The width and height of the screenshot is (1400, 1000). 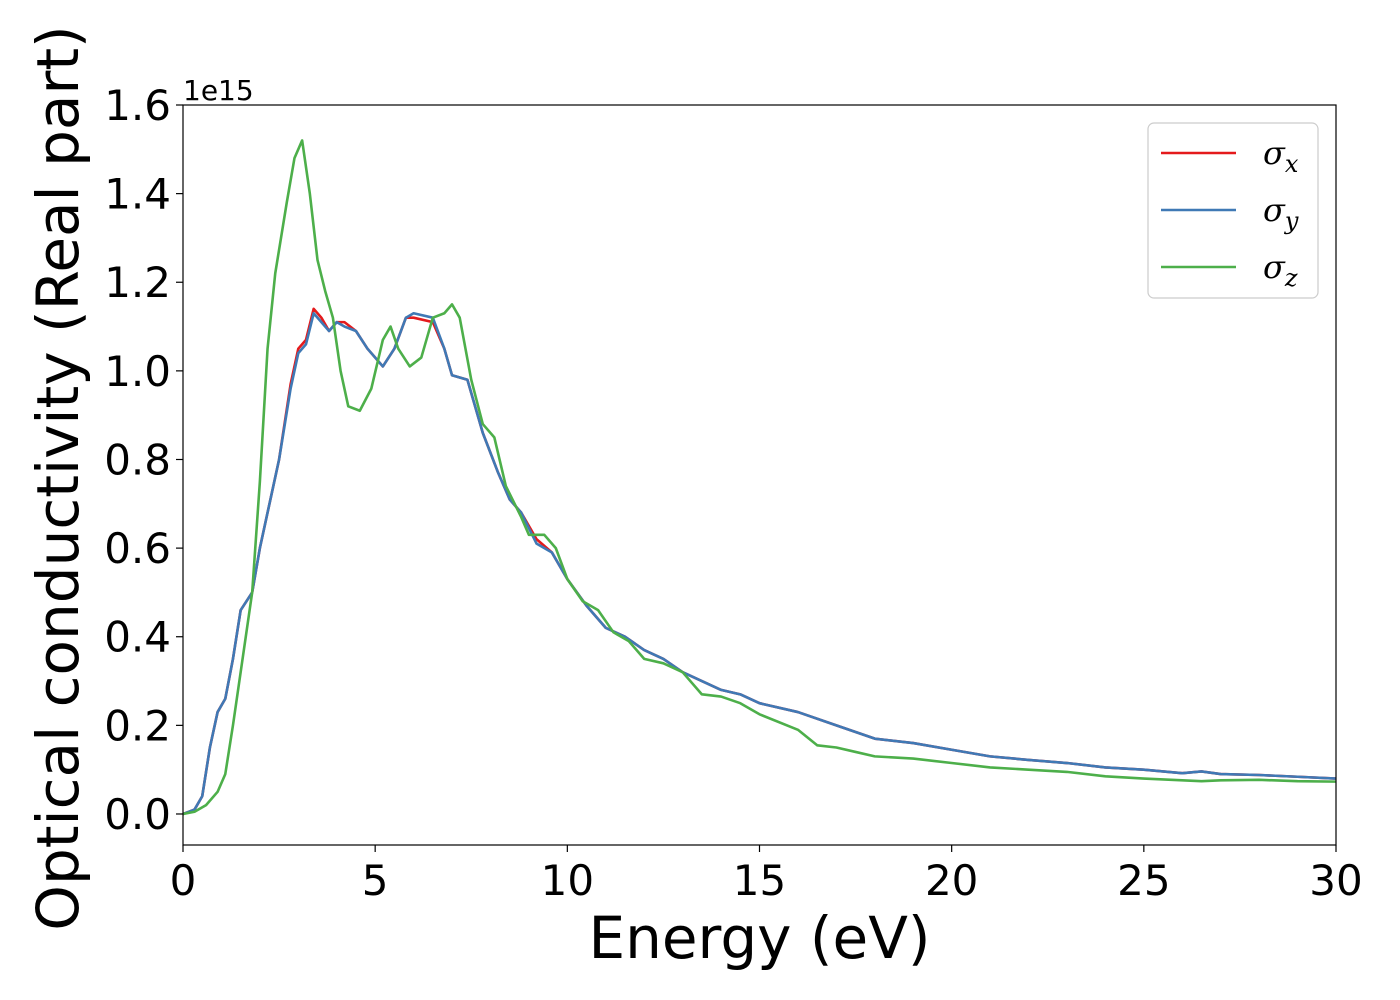 I want to click on x-axis: 0 5 10 15 20 25 30, so click(x=766, y=875).